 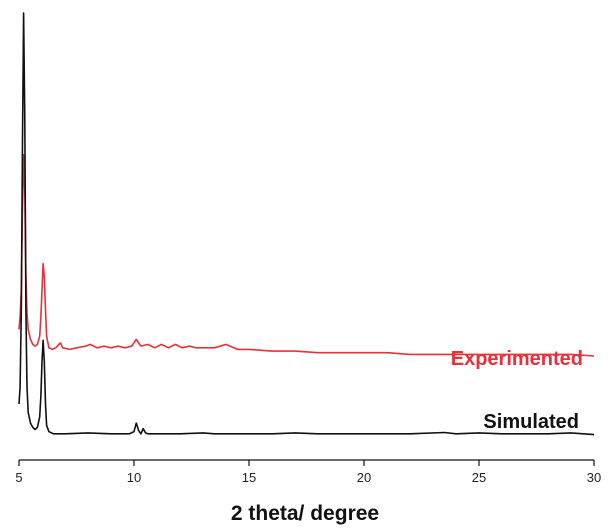 What do you see at coordinates (308, 472) in the screenshot?
I see `x-ticks: 5 10 15 20 25 30` at bounding box center [308, 472].